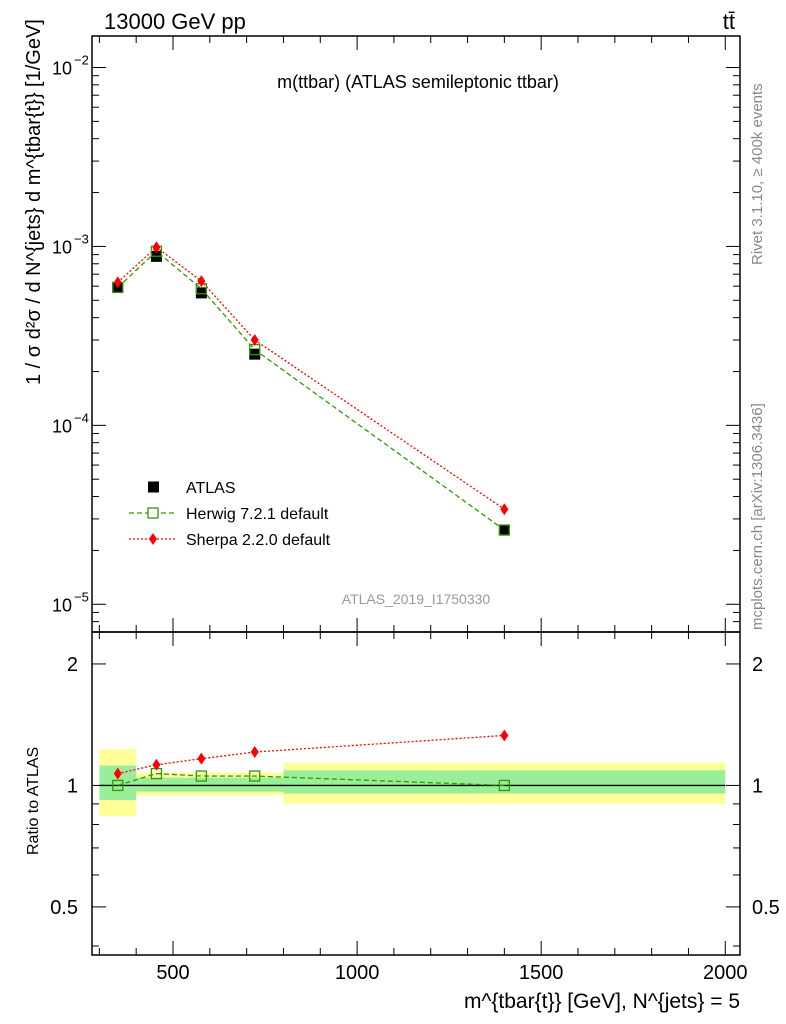 This screenshot has width=786, height=1024. What do you see at coordinates (416, 599) in the screenshot?
I see `watermark-label: ATLAS_2019_I1750330` at bounding box center [416, 599].